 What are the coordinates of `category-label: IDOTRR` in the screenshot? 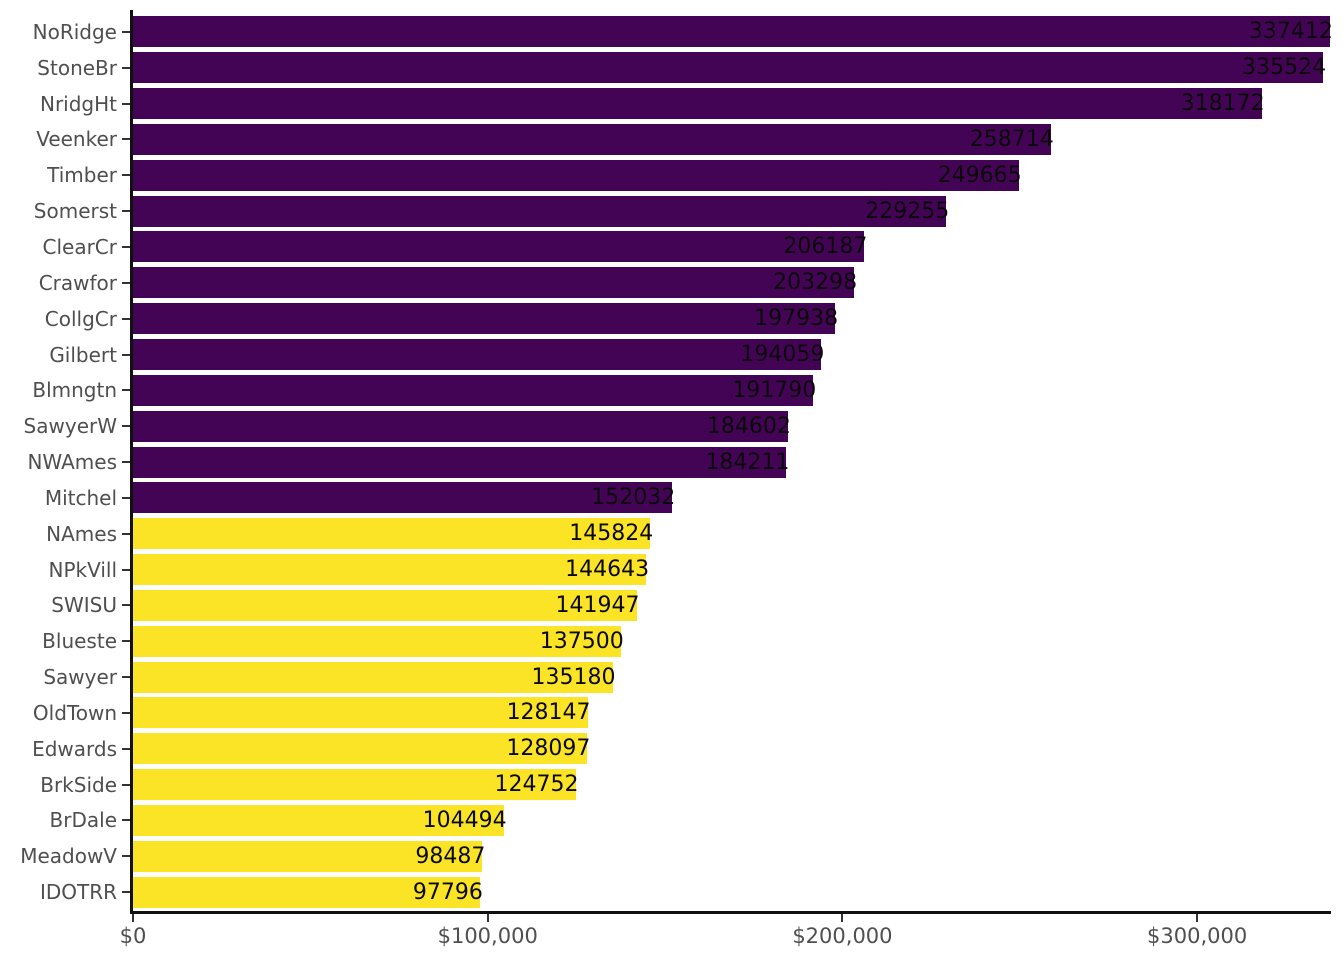 It's located at (78, 892).